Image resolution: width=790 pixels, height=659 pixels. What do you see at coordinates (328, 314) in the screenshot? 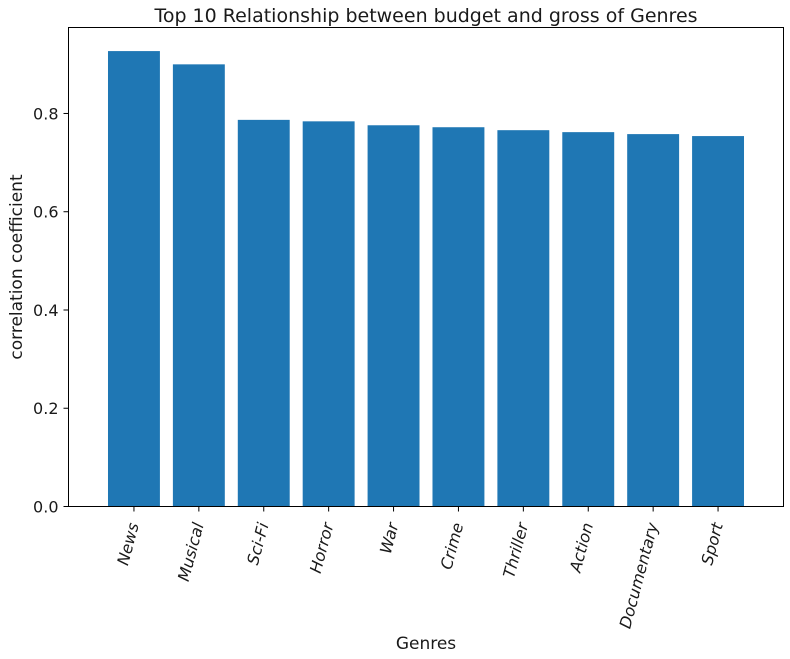
I see `bar-horror` at bounding box center [328, 314].